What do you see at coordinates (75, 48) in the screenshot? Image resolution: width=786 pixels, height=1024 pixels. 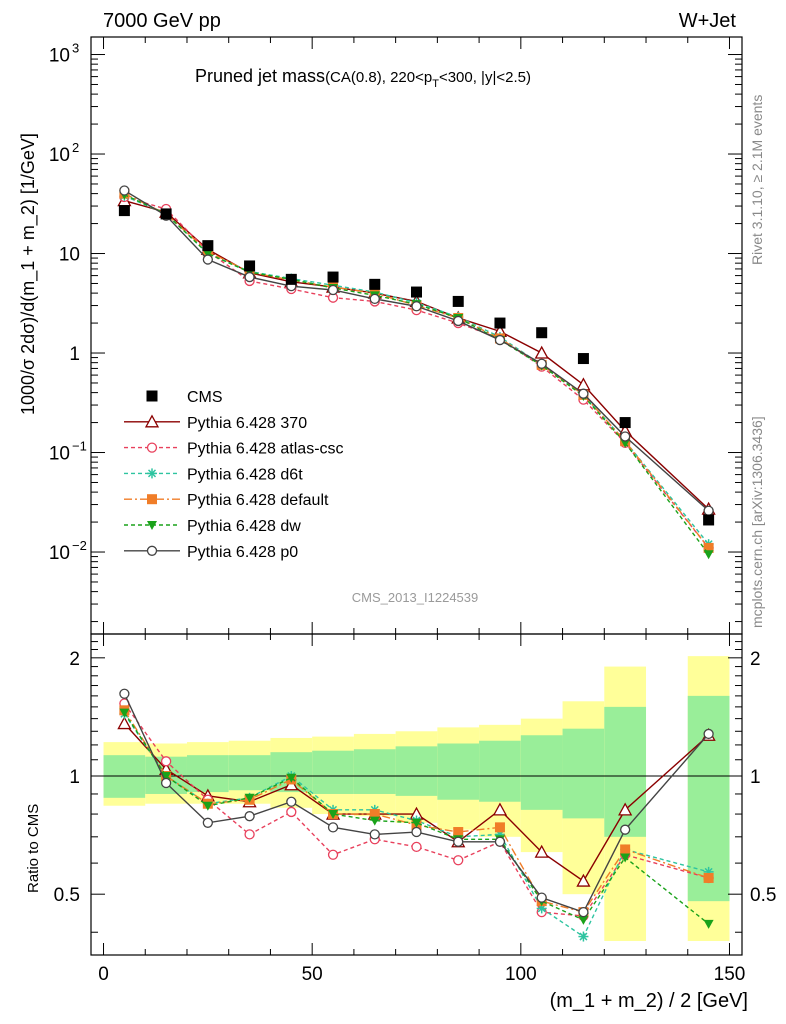 I see `y-tick-exponent: 3` at bounding box center [75, 48].